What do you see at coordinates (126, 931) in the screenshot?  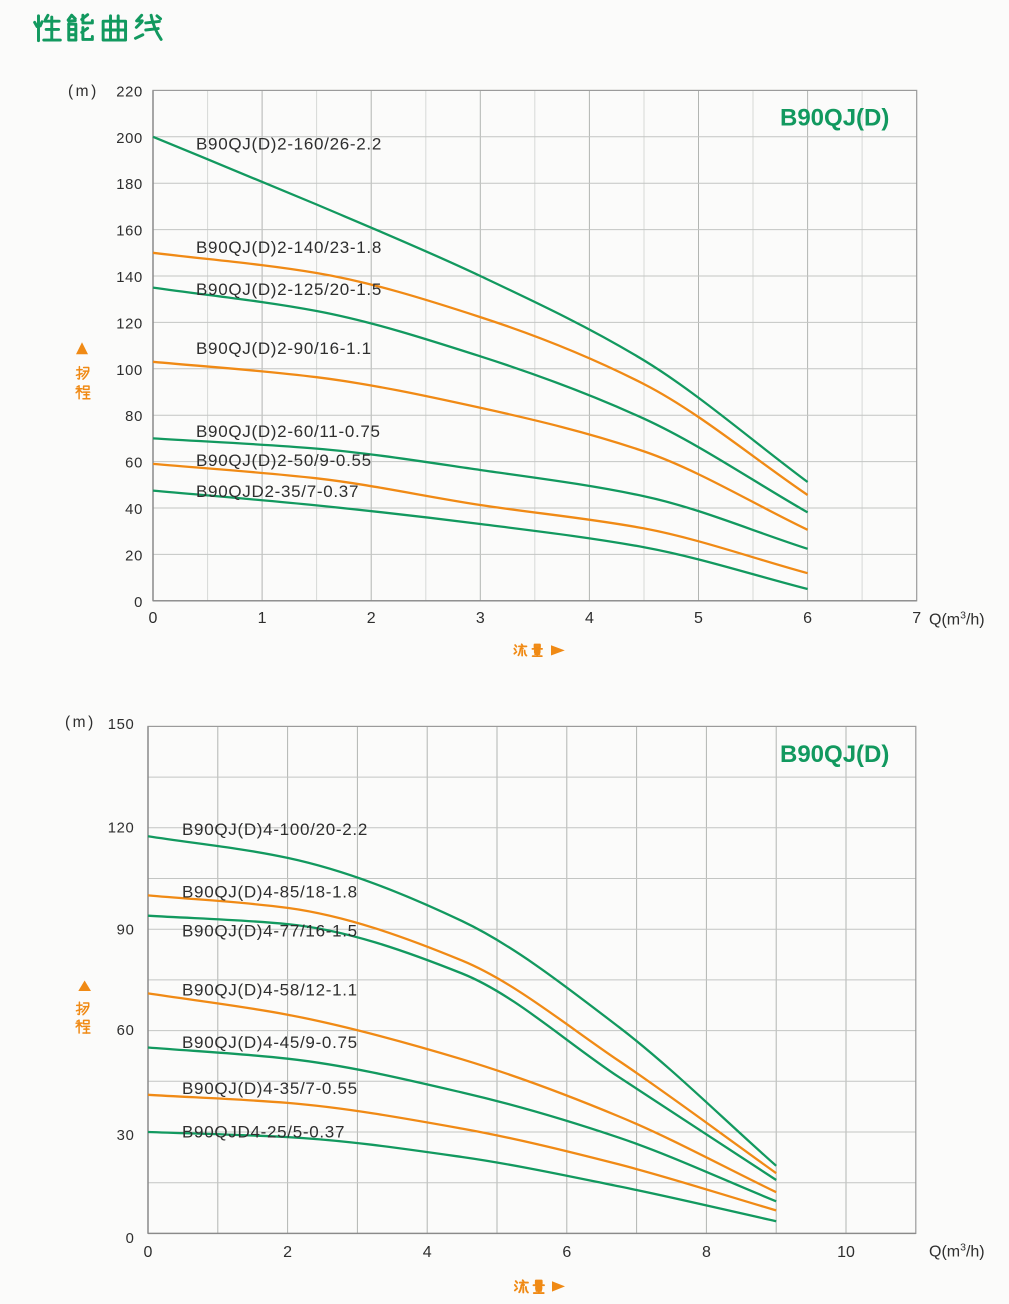 I see `svg-text: 90` at bounding box center [126, 931].